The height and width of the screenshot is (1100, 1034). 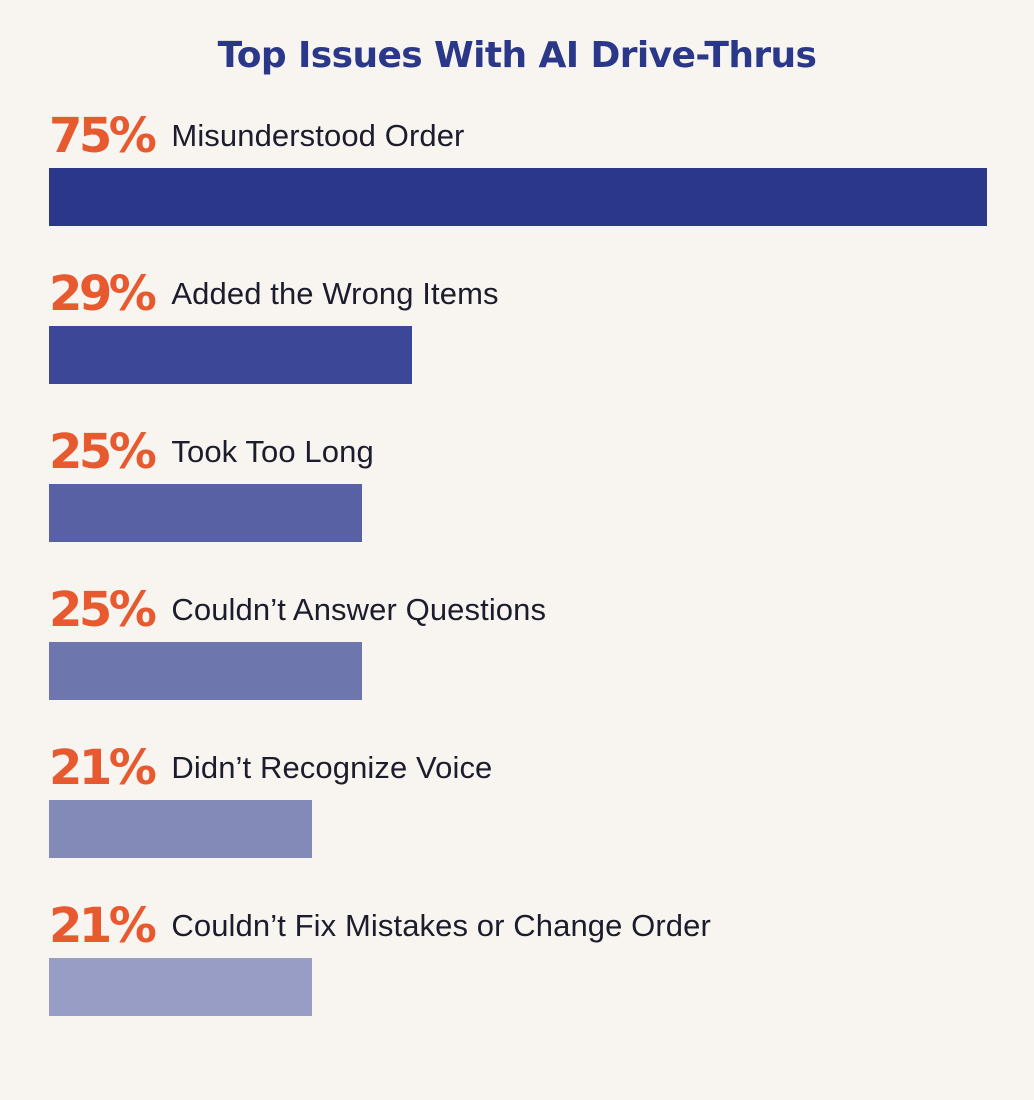 What do you see at coordinates (529, 167) in the screenshot?
I see `bar-item: 75% Misunderstood Order` at bounding box center [529, 167].